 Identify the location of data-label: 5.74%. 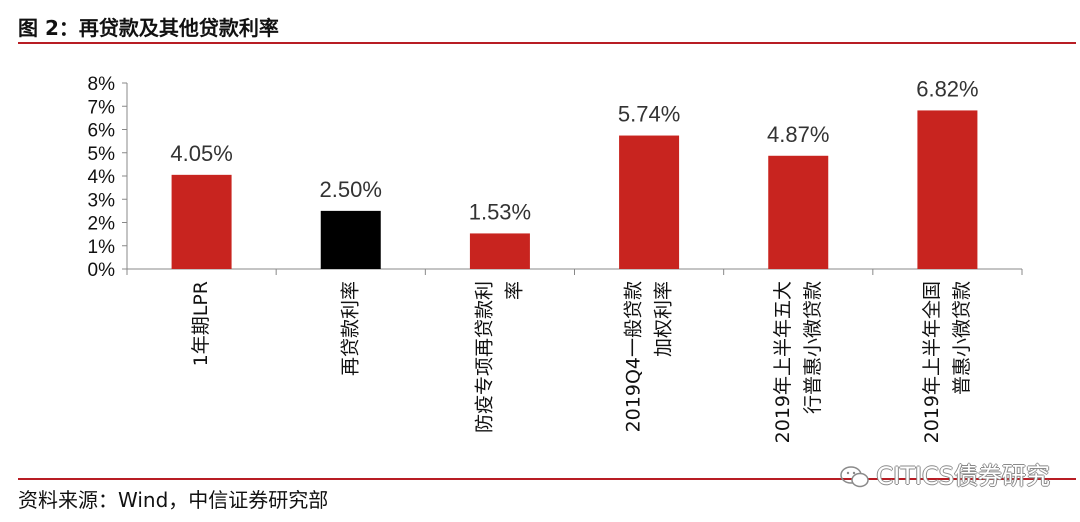
(649, 114).